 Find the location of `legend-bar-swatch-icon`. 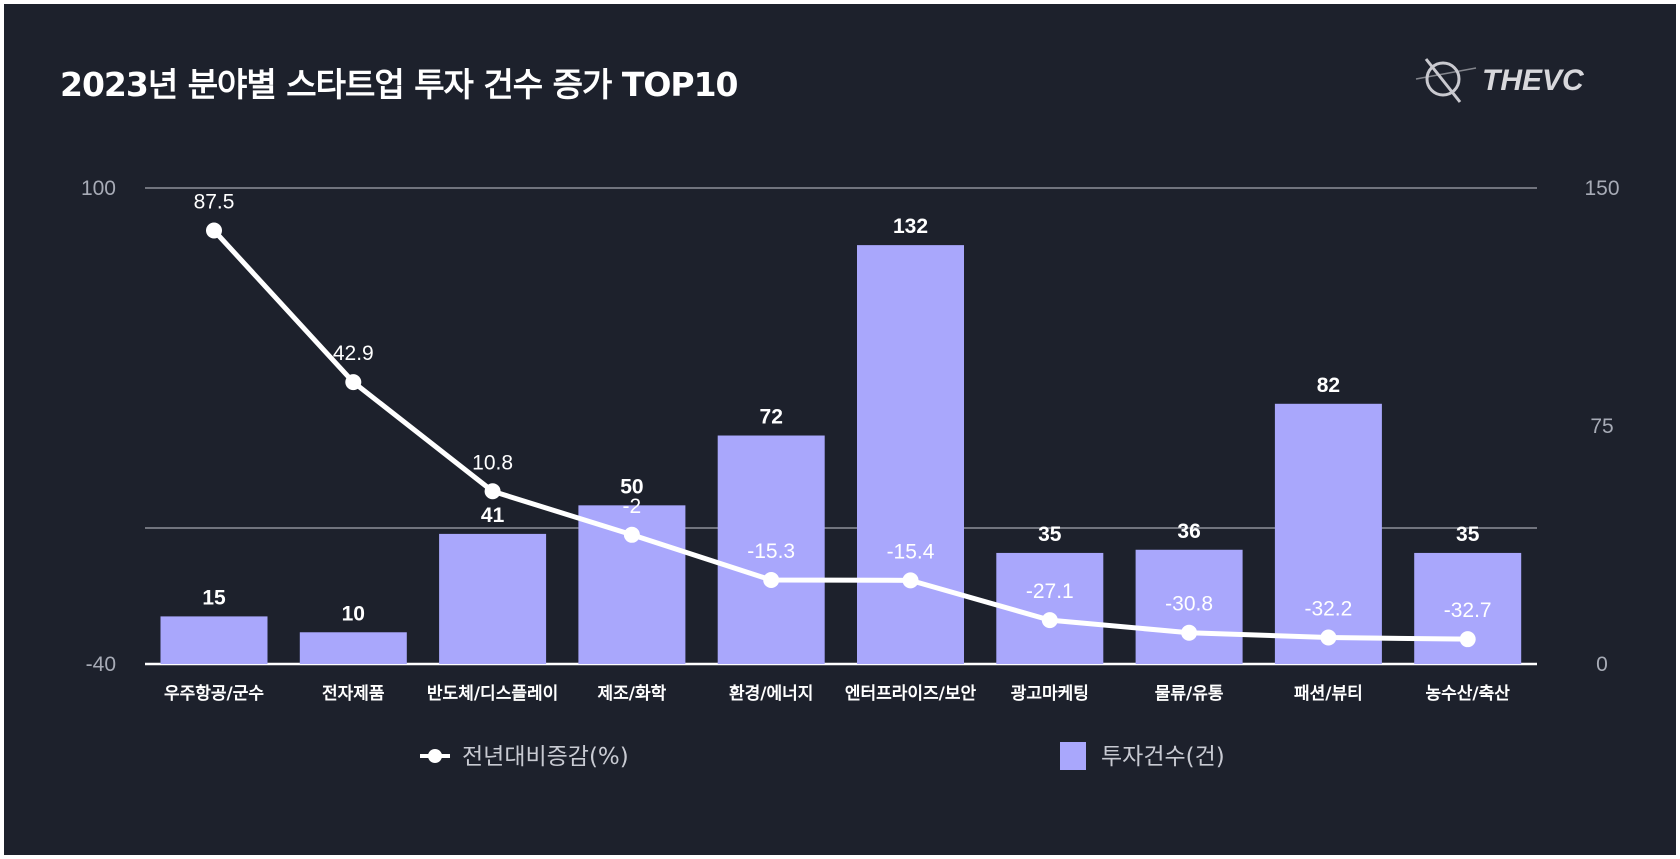

legend-bar-swatch-icon is located at coordinates (1073, 756).